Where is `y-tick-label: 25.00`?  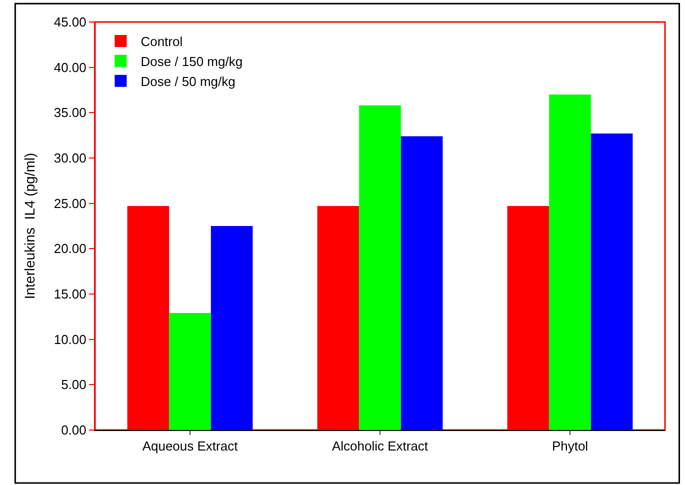 y-tick-label: 25.00 is located at coordinates (70, 203).